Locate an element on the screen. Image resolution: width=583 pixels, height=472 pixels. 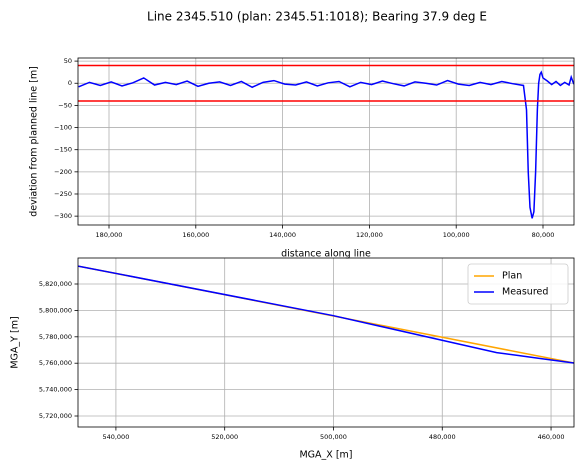
y-tick-label: −100 is located at coordinates (63, 128).